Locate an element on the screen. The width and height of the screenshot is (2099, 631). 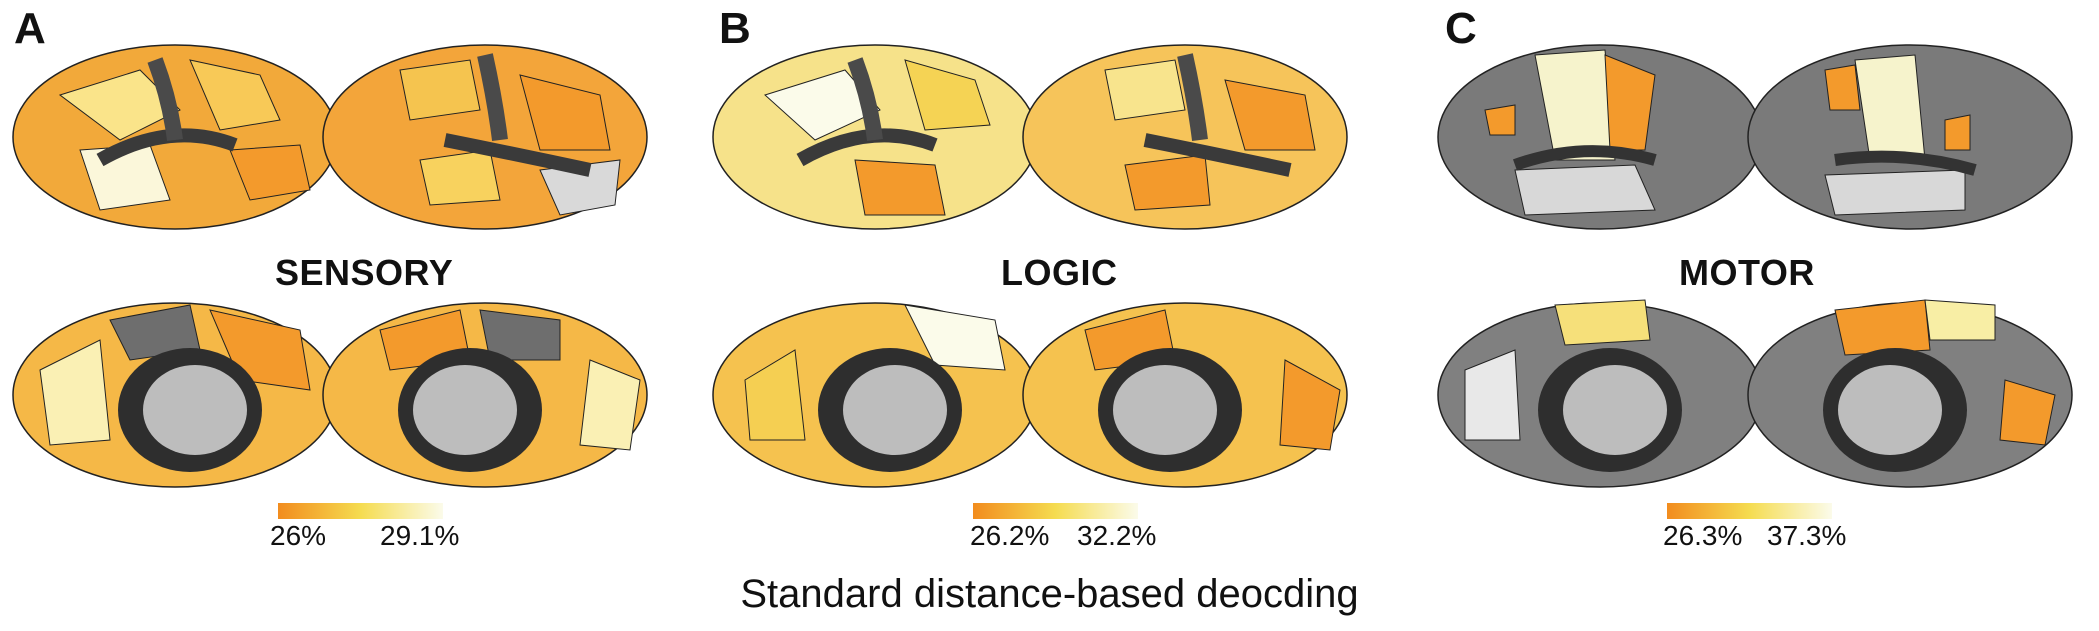
panel-letter: A is located at coordinates (30, 28).